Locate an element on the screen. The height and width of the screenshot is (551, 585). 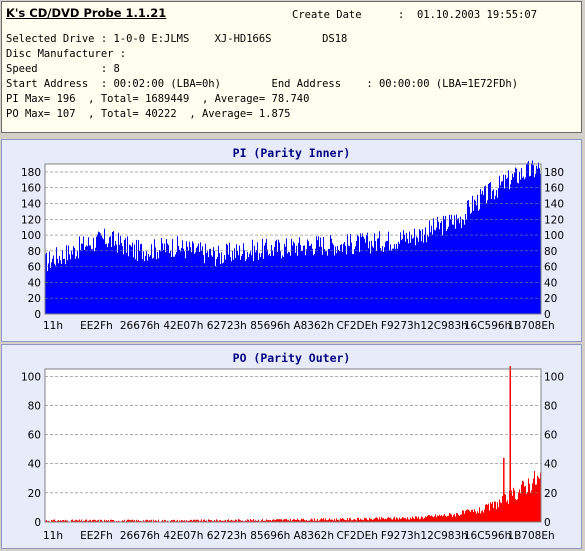
po-chart-title: PO (Parity Outer) is located at coordinates (291, 358).